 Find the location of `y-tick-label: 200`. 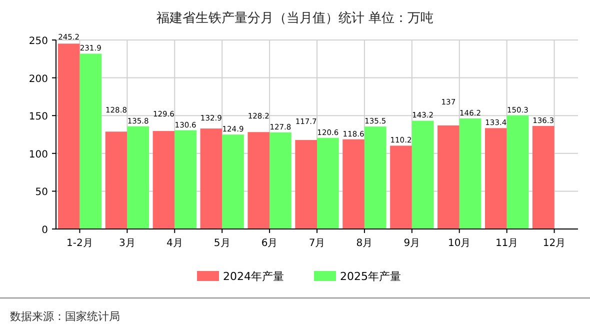

y-tick-label: 200 is located at coordinates (38, 79).